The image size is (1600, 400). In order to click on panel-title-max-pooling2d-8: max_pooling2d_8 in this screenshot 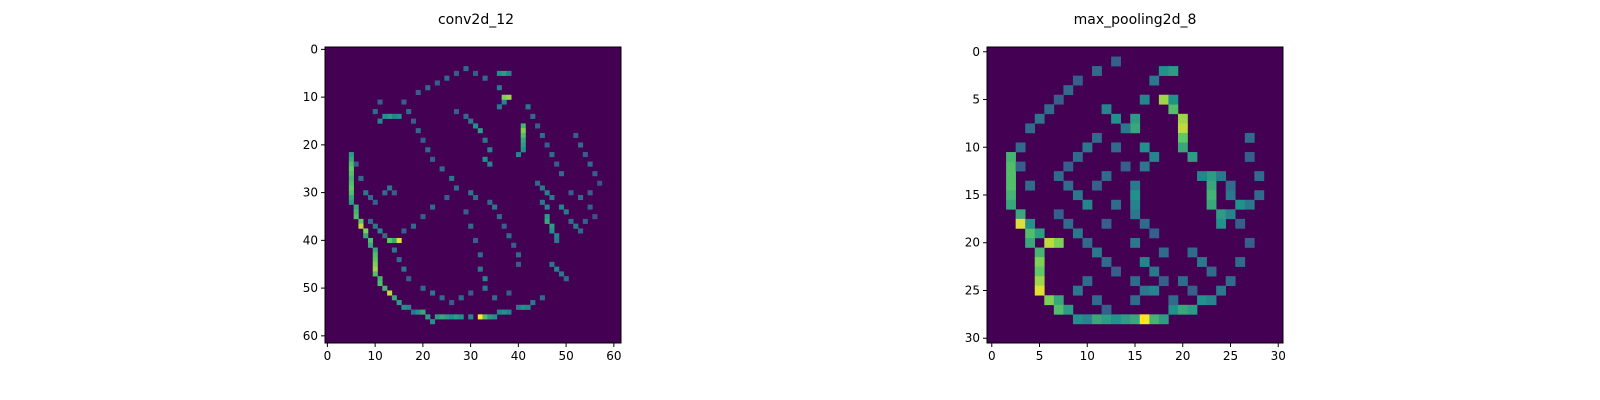, I will do `click(1135, 20)`.